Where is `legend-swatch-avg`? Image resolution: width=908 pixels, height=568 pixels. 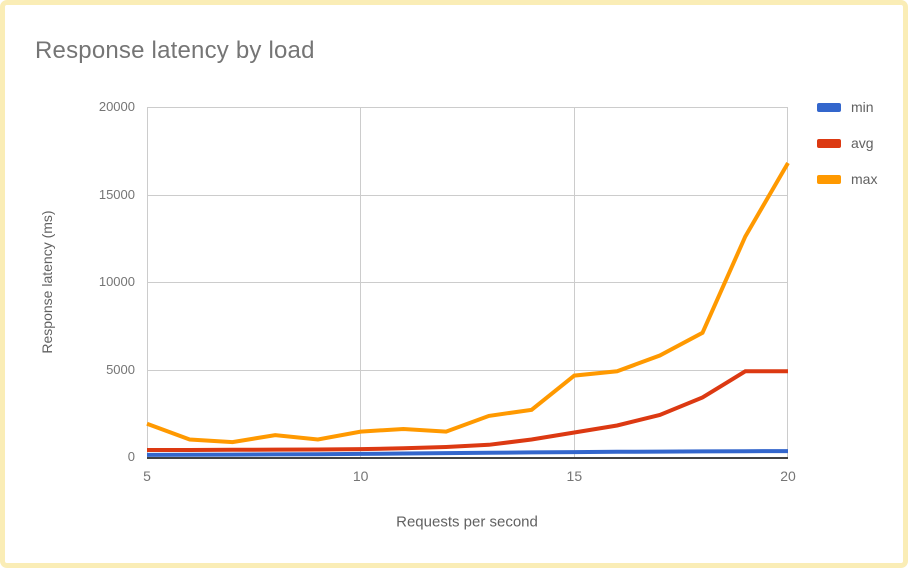
legend-swatch-avg is located at coordinates (829, 143).